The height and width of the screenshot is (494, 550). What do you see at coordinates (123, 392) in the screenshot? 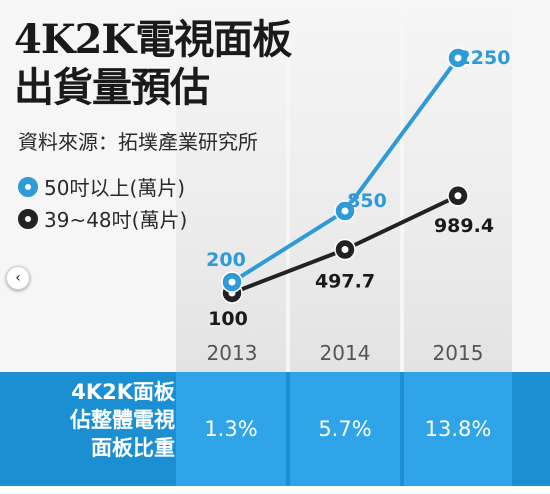
I see `share-label-line-1: 4K2K面板` at bounding box center [123, 392].